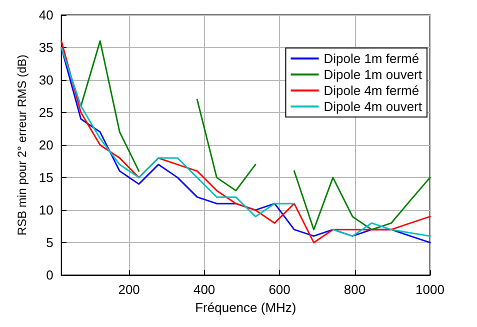  Describe the element at coordinates (372, 58) in the screenshot. I see `legend-label: Dipole 1m fermé` at that location.